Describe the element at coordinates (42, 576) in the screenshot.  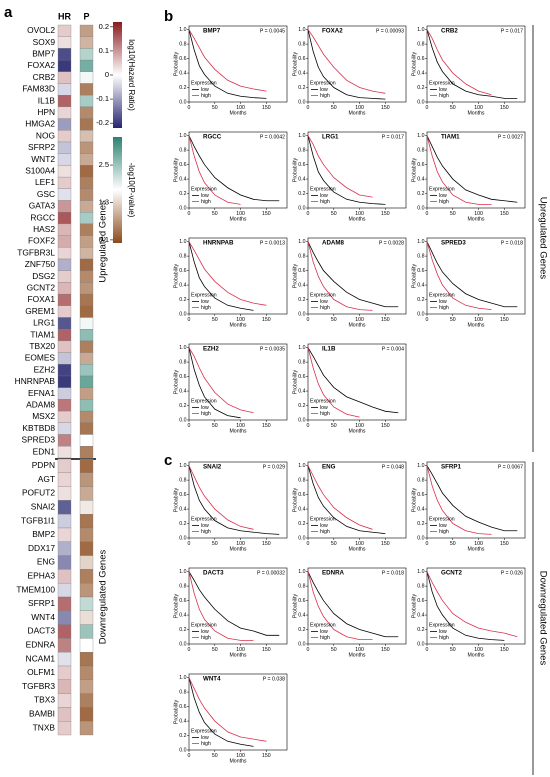
I see `gene-label: EPHA3` at that location.